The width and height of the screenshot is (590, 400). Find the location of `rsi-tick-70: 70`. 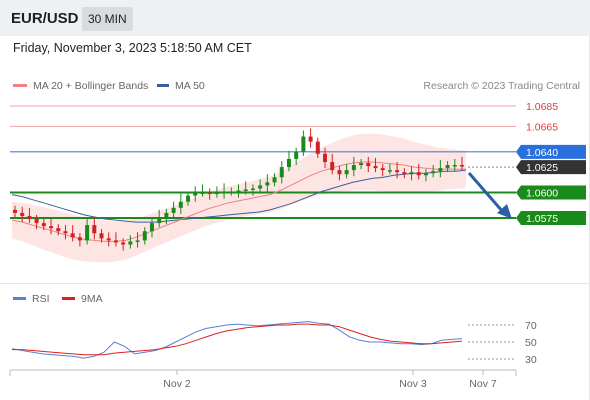

rsi-tick-70: 70 is located at coordinates (531, 326).